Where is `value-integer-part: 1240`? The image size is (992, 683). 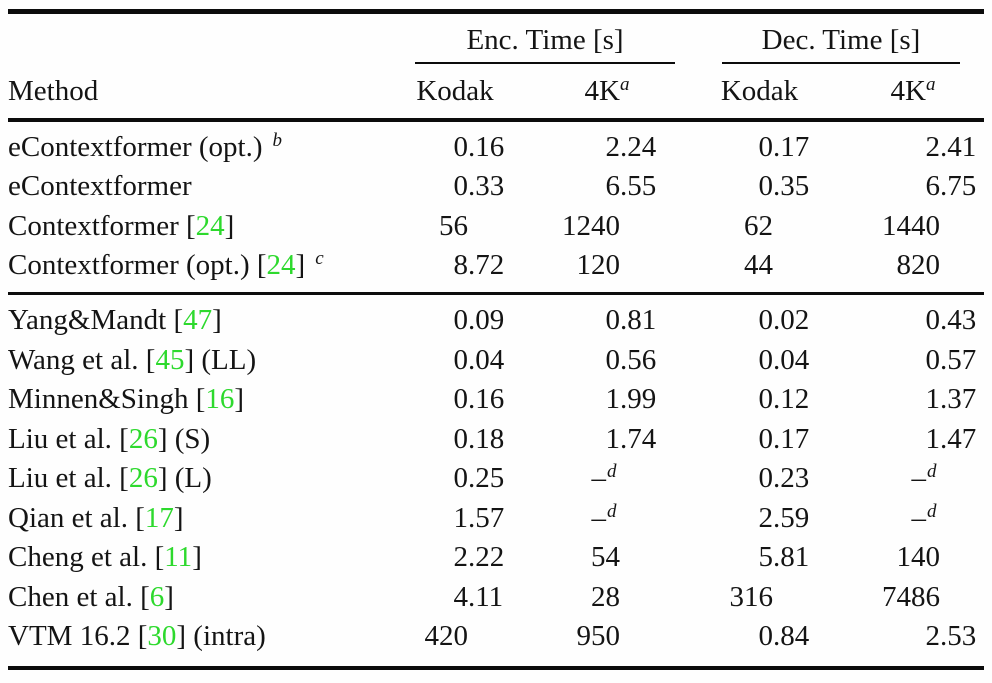
value-integer-part: 1240 is located at coordinates (591, 225).